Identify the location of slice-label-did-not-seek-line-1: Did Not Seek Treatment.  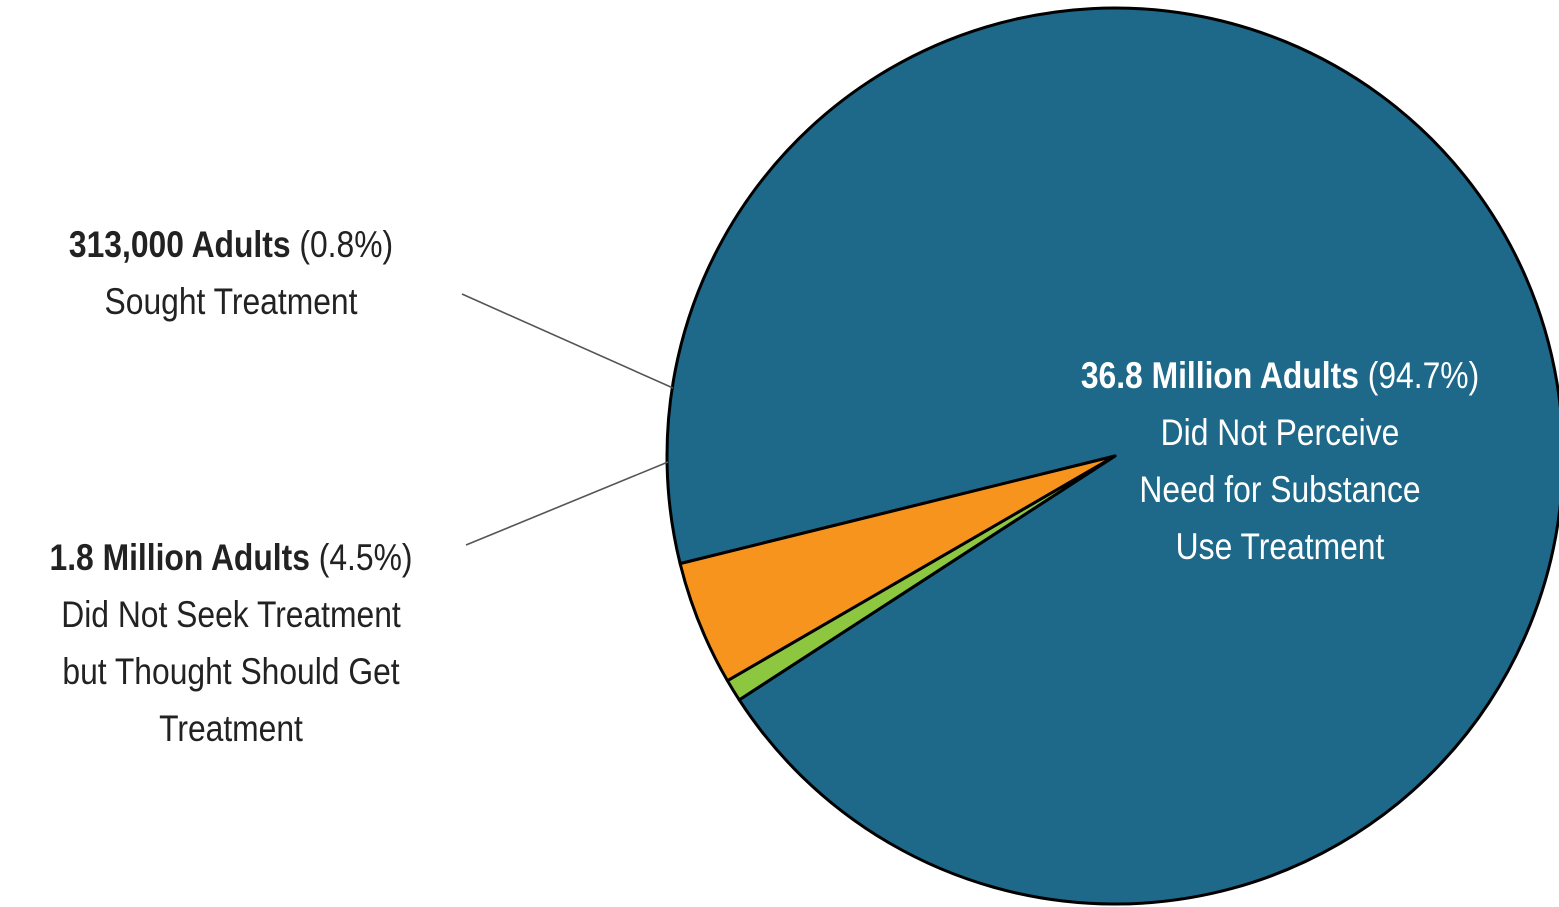
(231, 615).